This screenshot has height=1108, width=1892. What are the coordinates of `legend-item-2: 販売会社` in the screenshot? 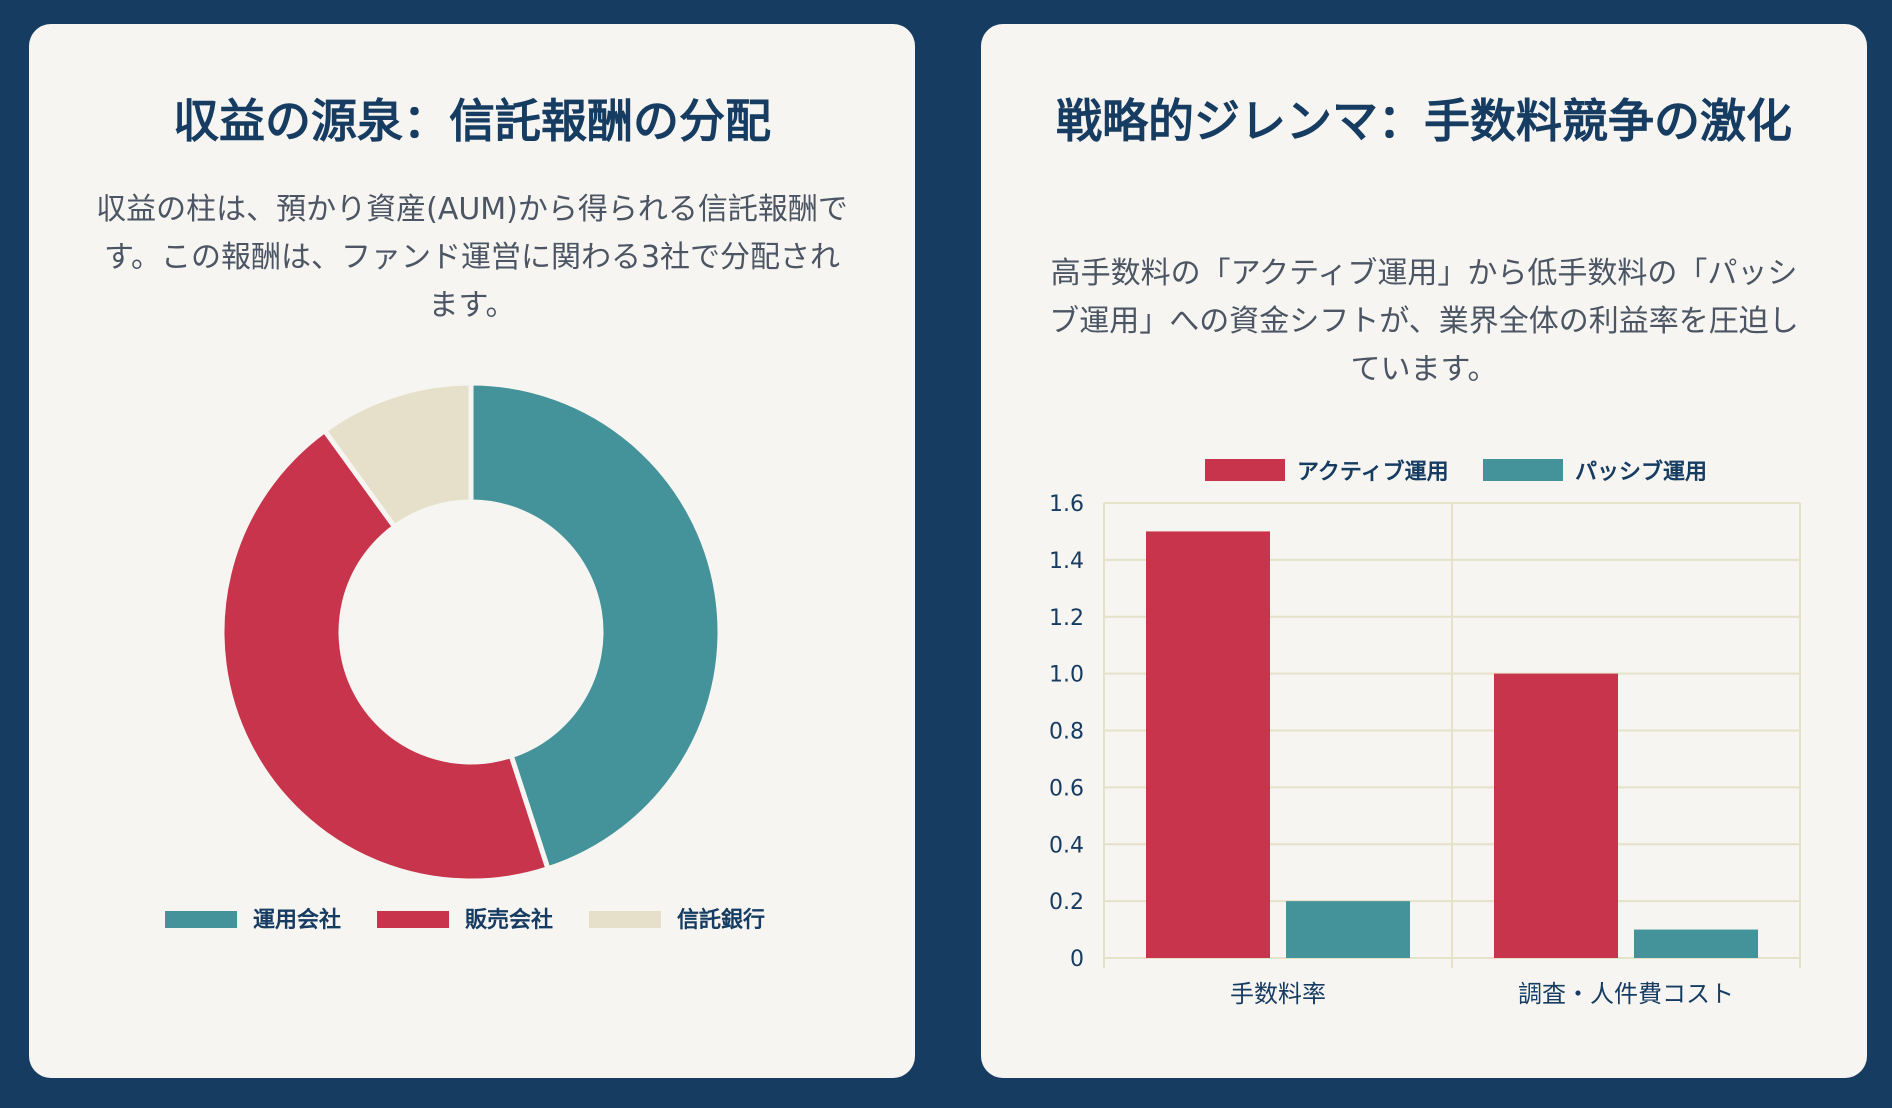 It's located at (465, 920).